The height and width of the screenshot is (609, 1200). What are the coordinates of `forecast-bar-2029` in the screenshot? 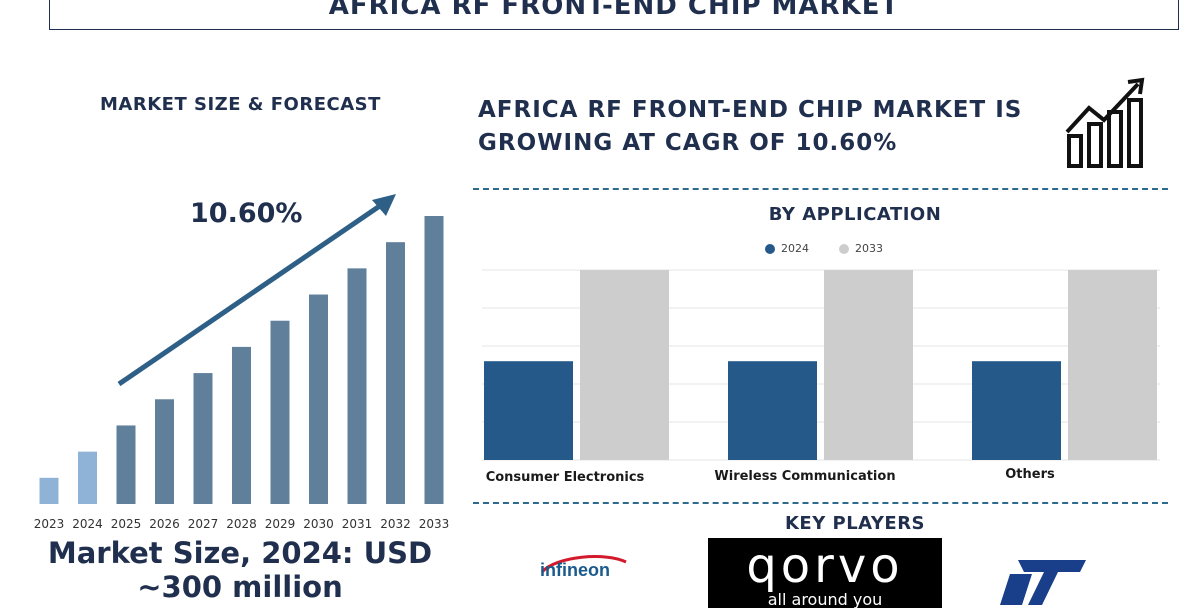 It's located at (280, 412).